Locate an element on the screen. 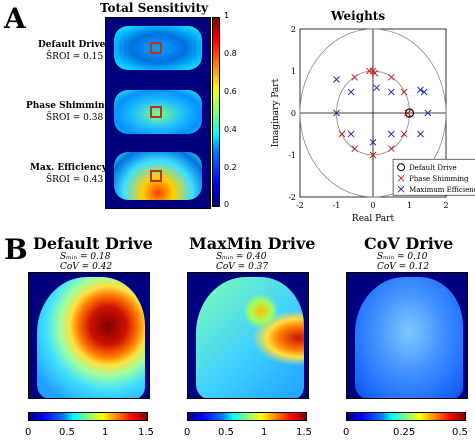  sensitivity-map-maxeff is located at coordinates (158, 176).